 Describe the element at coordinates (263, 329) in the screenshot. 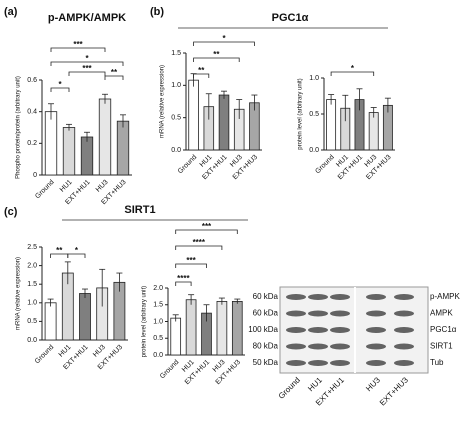

I see `kda-label: 100 kDa` at that location.